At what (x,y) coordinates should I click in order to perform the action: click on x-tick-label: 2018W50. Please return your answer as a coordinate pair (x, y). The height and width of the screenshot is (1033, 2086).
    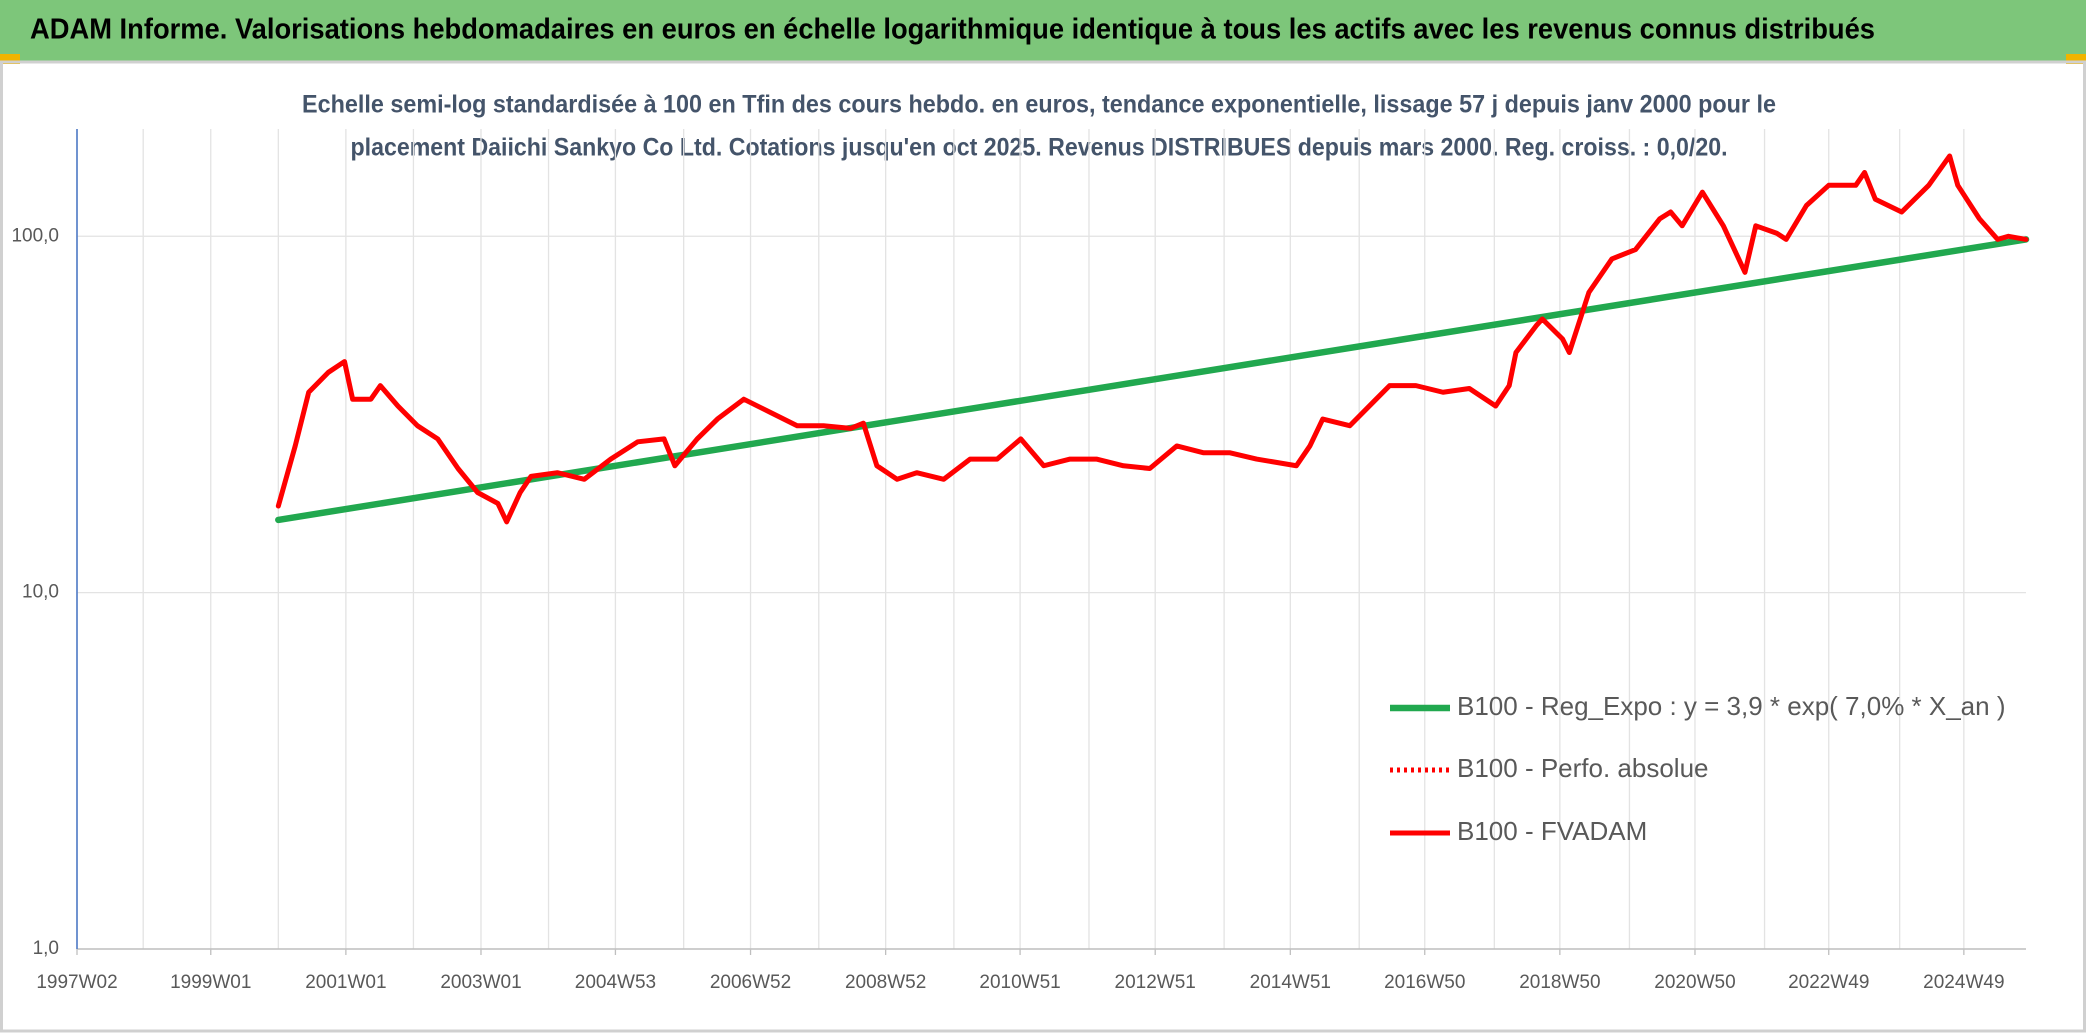
    Looking at the image, I should click on (1559, 982).